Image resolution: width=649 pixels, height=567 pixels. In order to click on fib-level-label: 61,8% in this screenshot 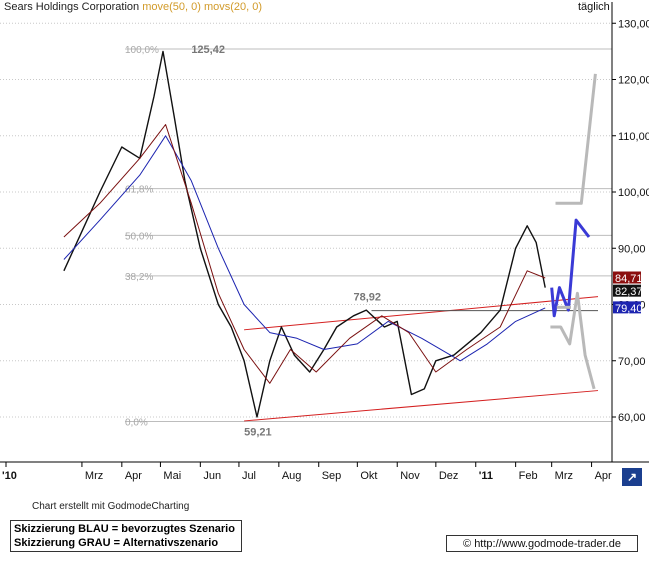, I will do `click(139, 190)`.